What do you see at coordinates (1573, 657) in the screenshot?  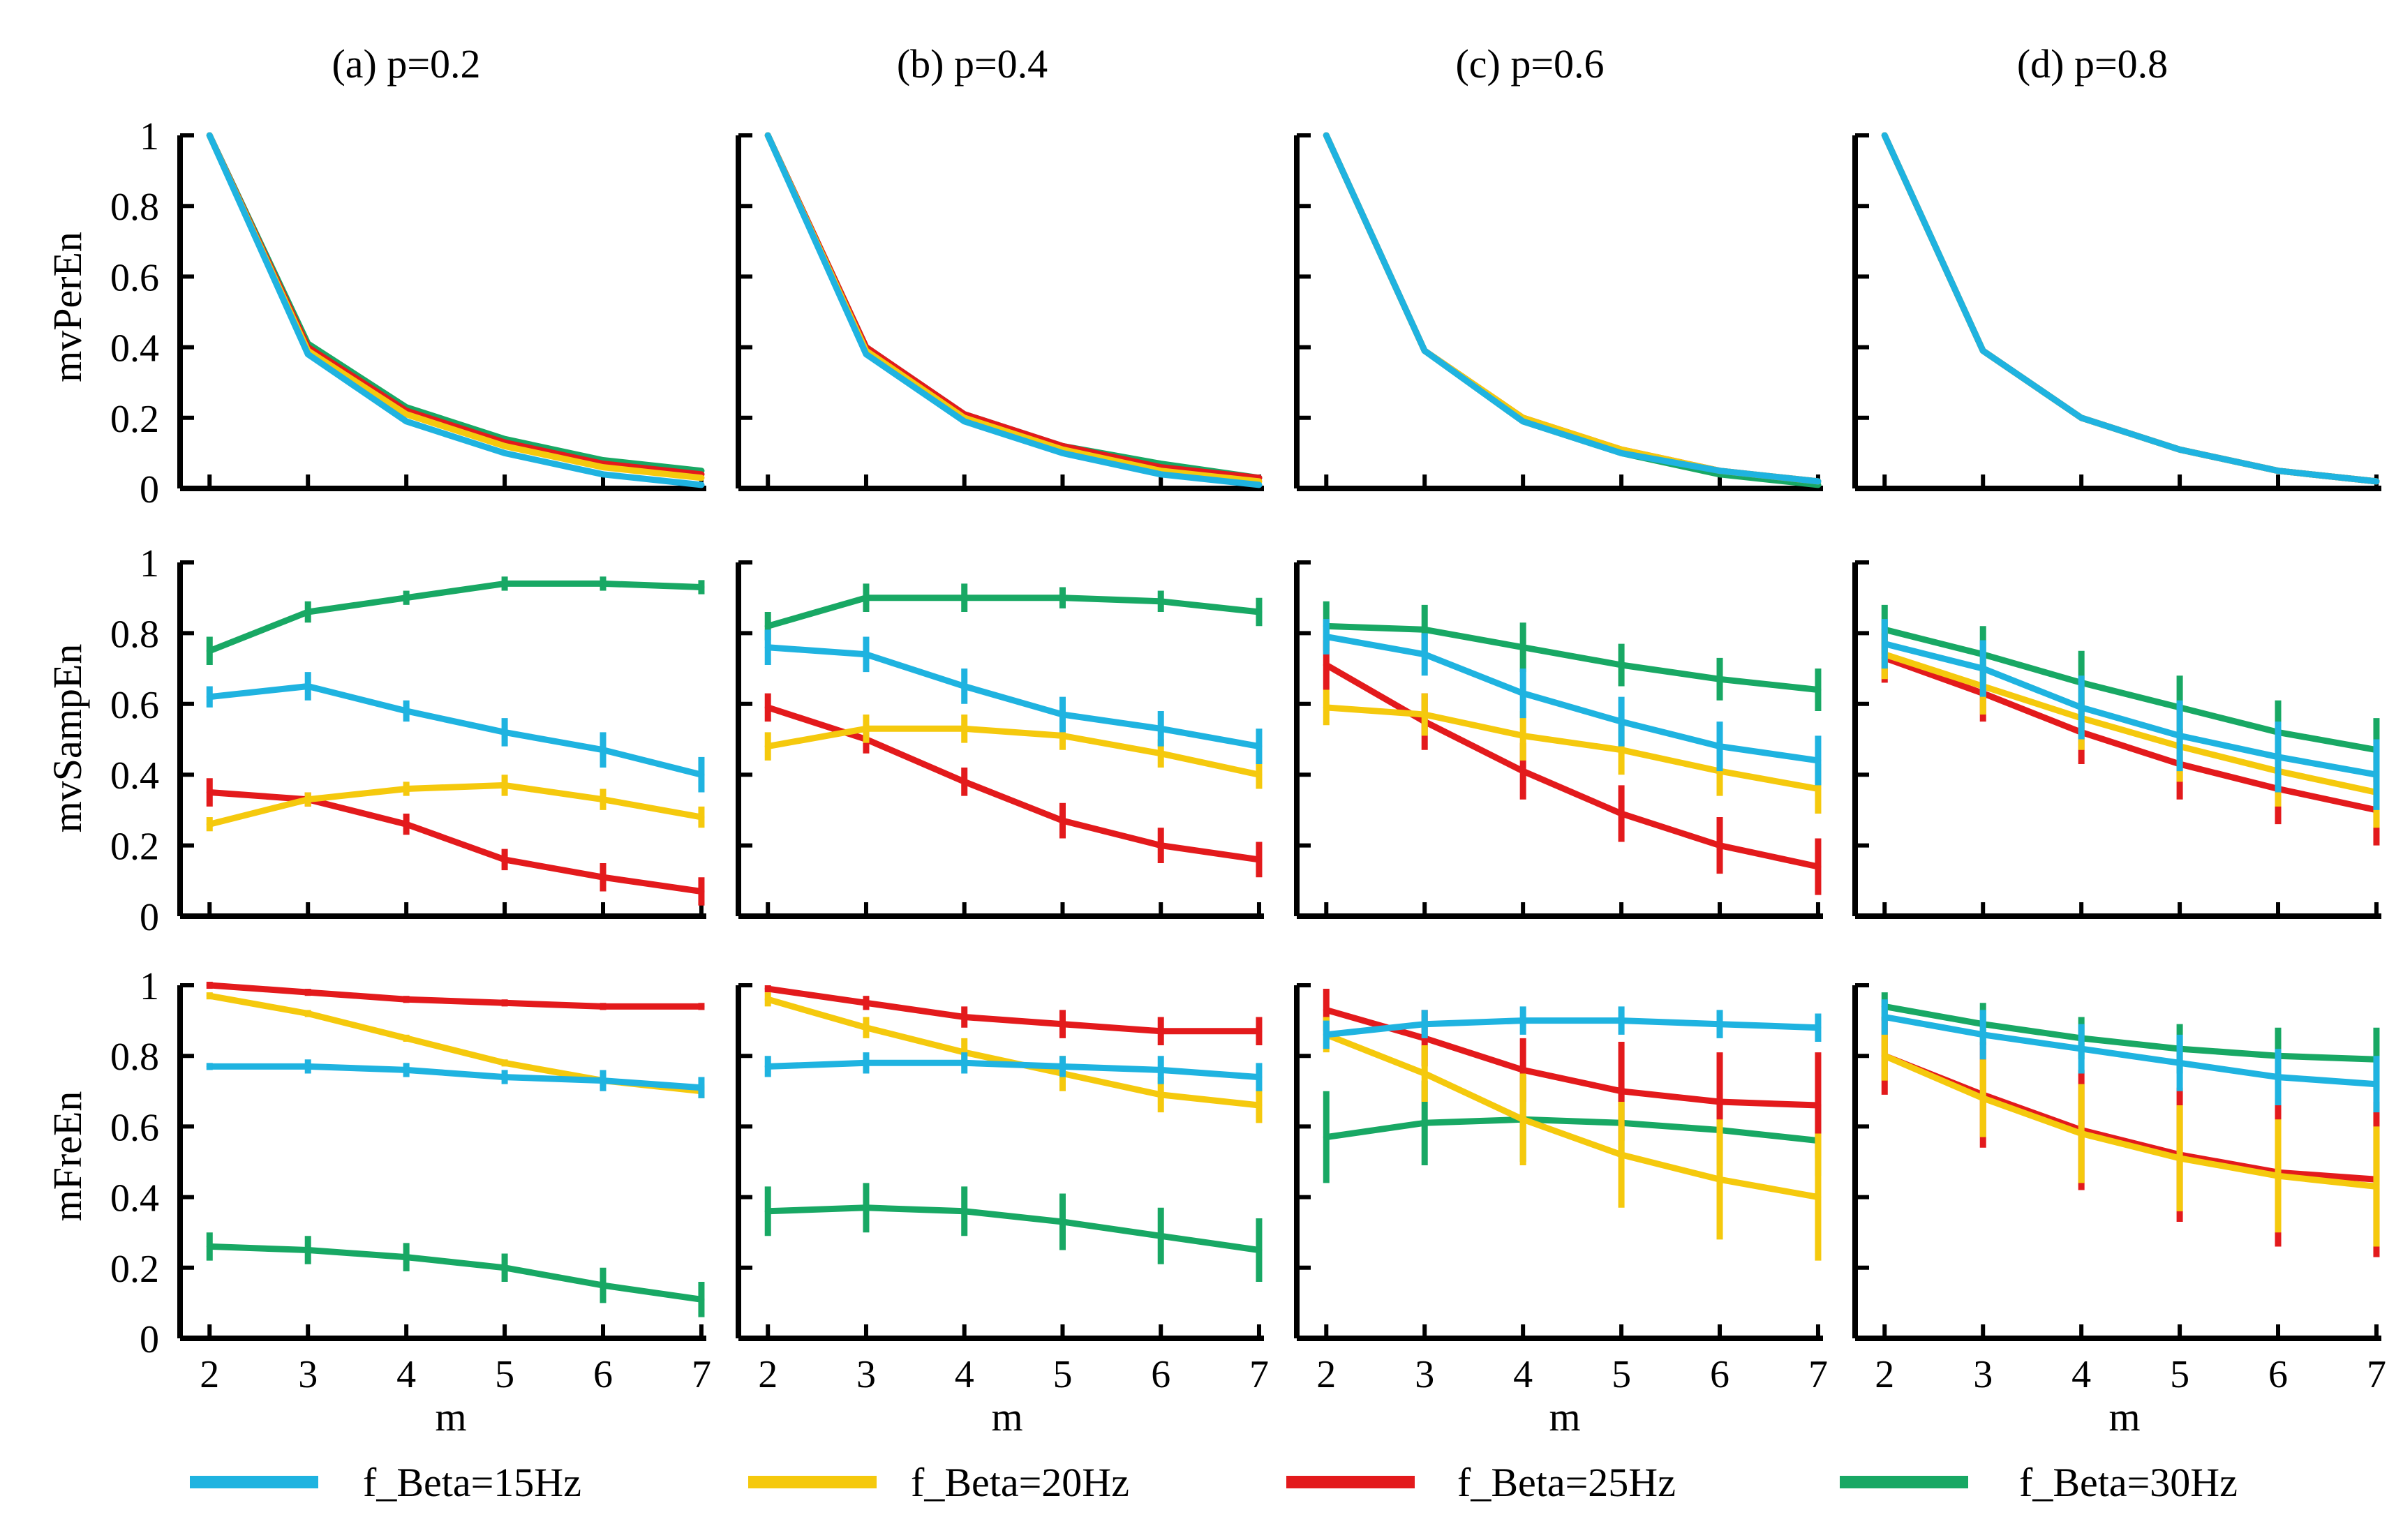 I see `panel-mvsampen-c-series-30hz` at bounding box center [1573, 657].